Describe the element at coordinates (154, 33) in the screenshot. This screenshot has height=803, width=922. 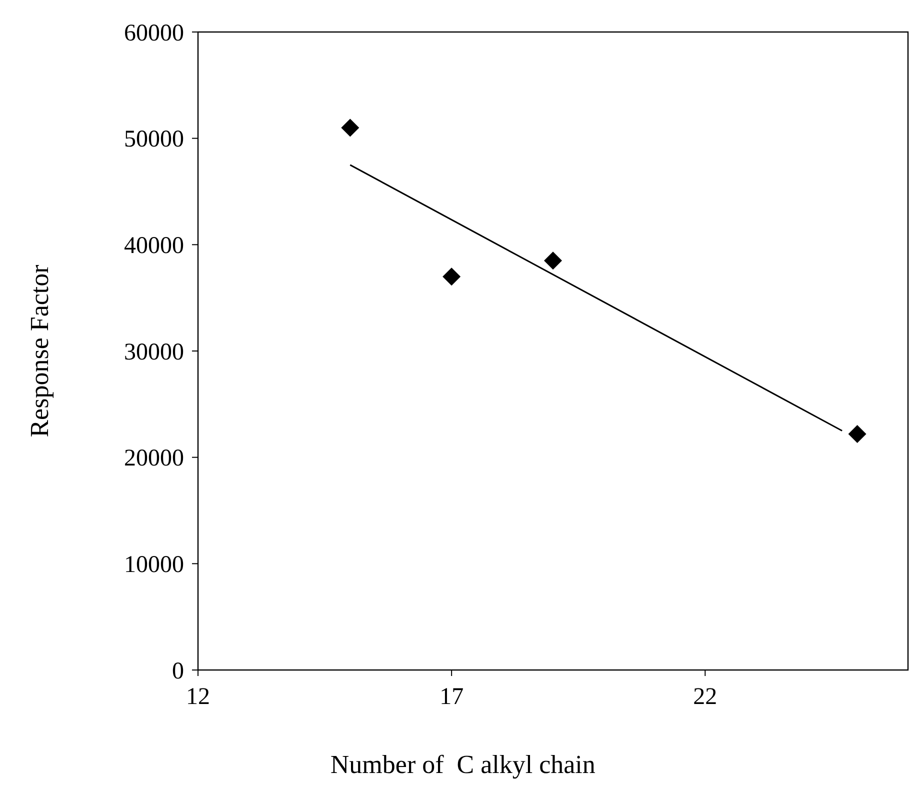
I see `y-tick-label: 60000` at that location.